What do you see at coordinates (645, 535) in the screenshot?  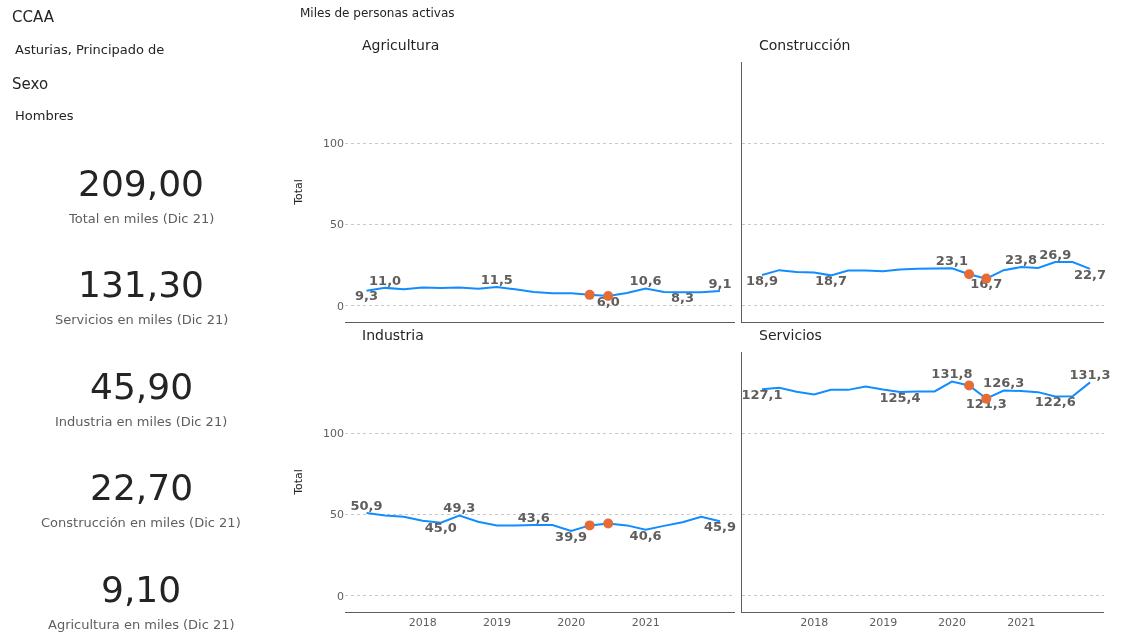 I see `data-label: 40,6` at bounding box center [645, 535].